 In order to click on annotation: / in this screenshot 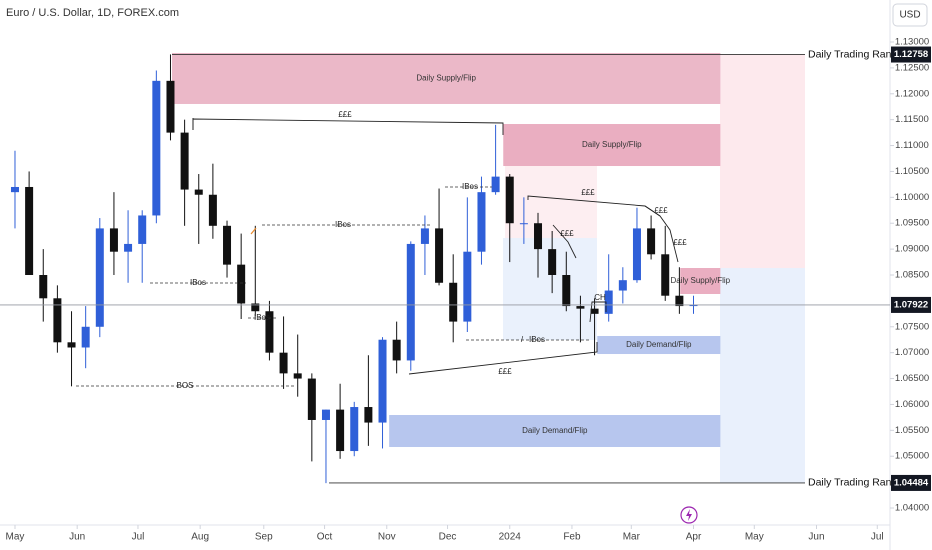, I will do `click(522, 339)`.